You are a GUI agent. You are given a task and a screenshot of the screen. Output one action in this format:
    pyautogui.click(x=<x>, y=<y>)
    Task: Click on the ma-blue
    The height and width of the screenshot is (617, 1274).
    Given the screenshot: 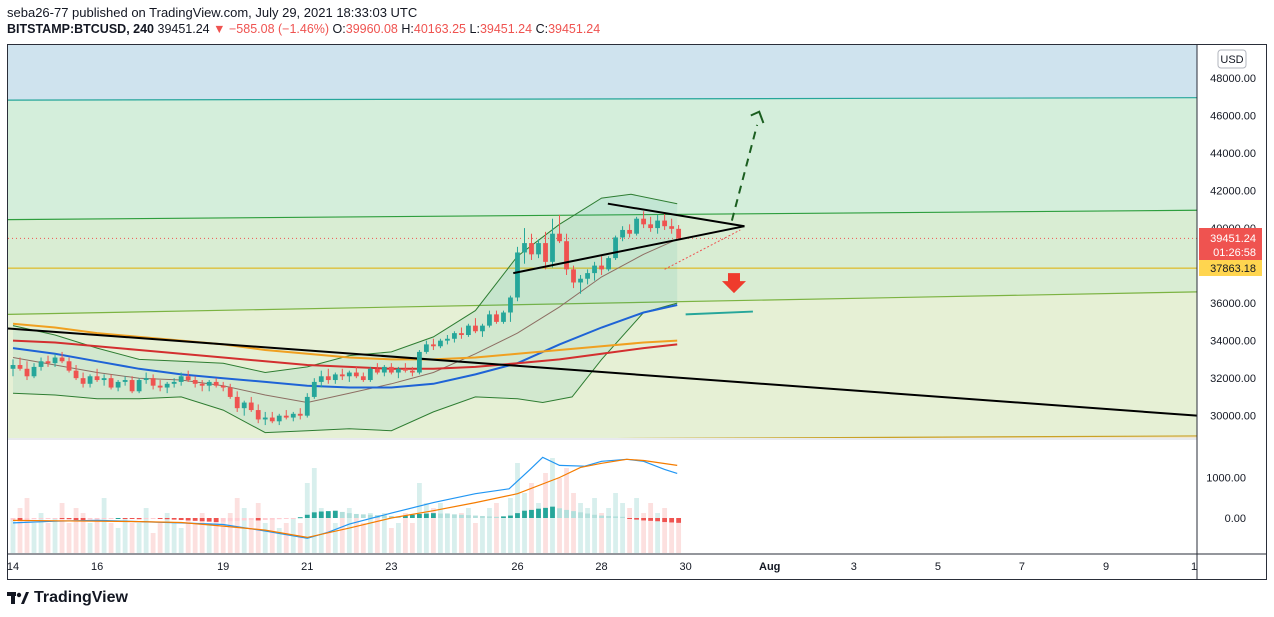 What is the action you would take?
    pyautogui.click(x=345, y=346)
    